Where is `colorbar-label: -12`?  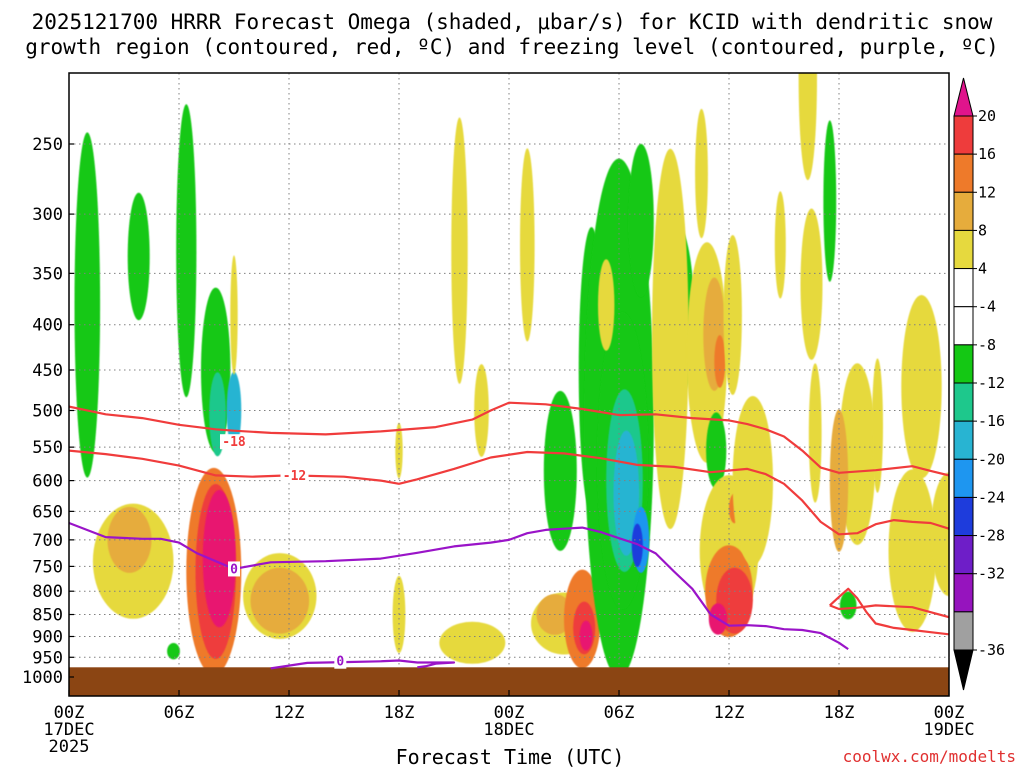 colorbar-label: -12 is located at coordinates (991, 383).